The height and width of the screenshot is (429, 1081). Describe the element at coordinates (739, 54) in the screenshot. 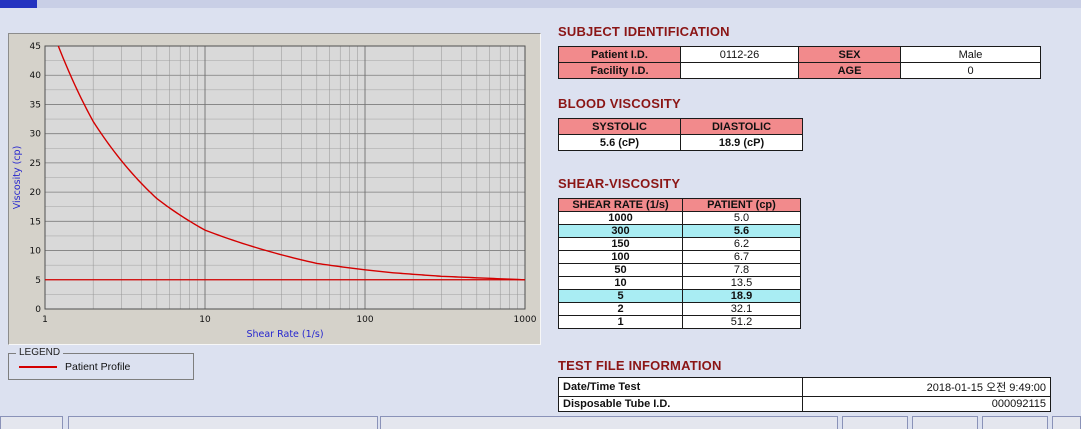

I see `patient-id-value: 0112-26` at that location.